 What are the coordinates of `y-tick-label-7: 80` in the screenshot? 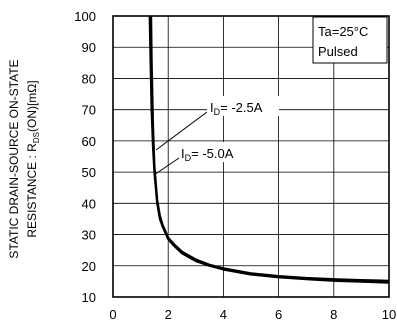 It's located at (89, 78).